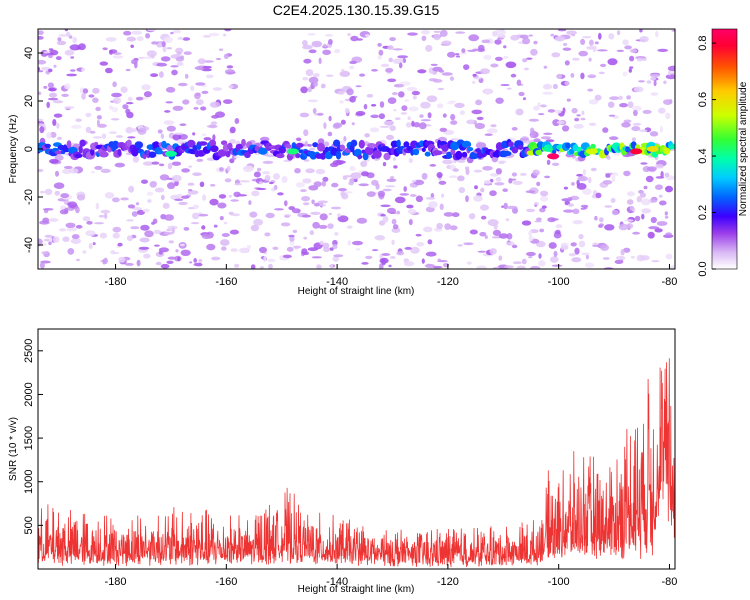 The image size is (750, 600). Describe the element at coordinates (13, 449) in the screenshot. I see `snr-y-axis-label: SNR (10 * v/v)` at that location.